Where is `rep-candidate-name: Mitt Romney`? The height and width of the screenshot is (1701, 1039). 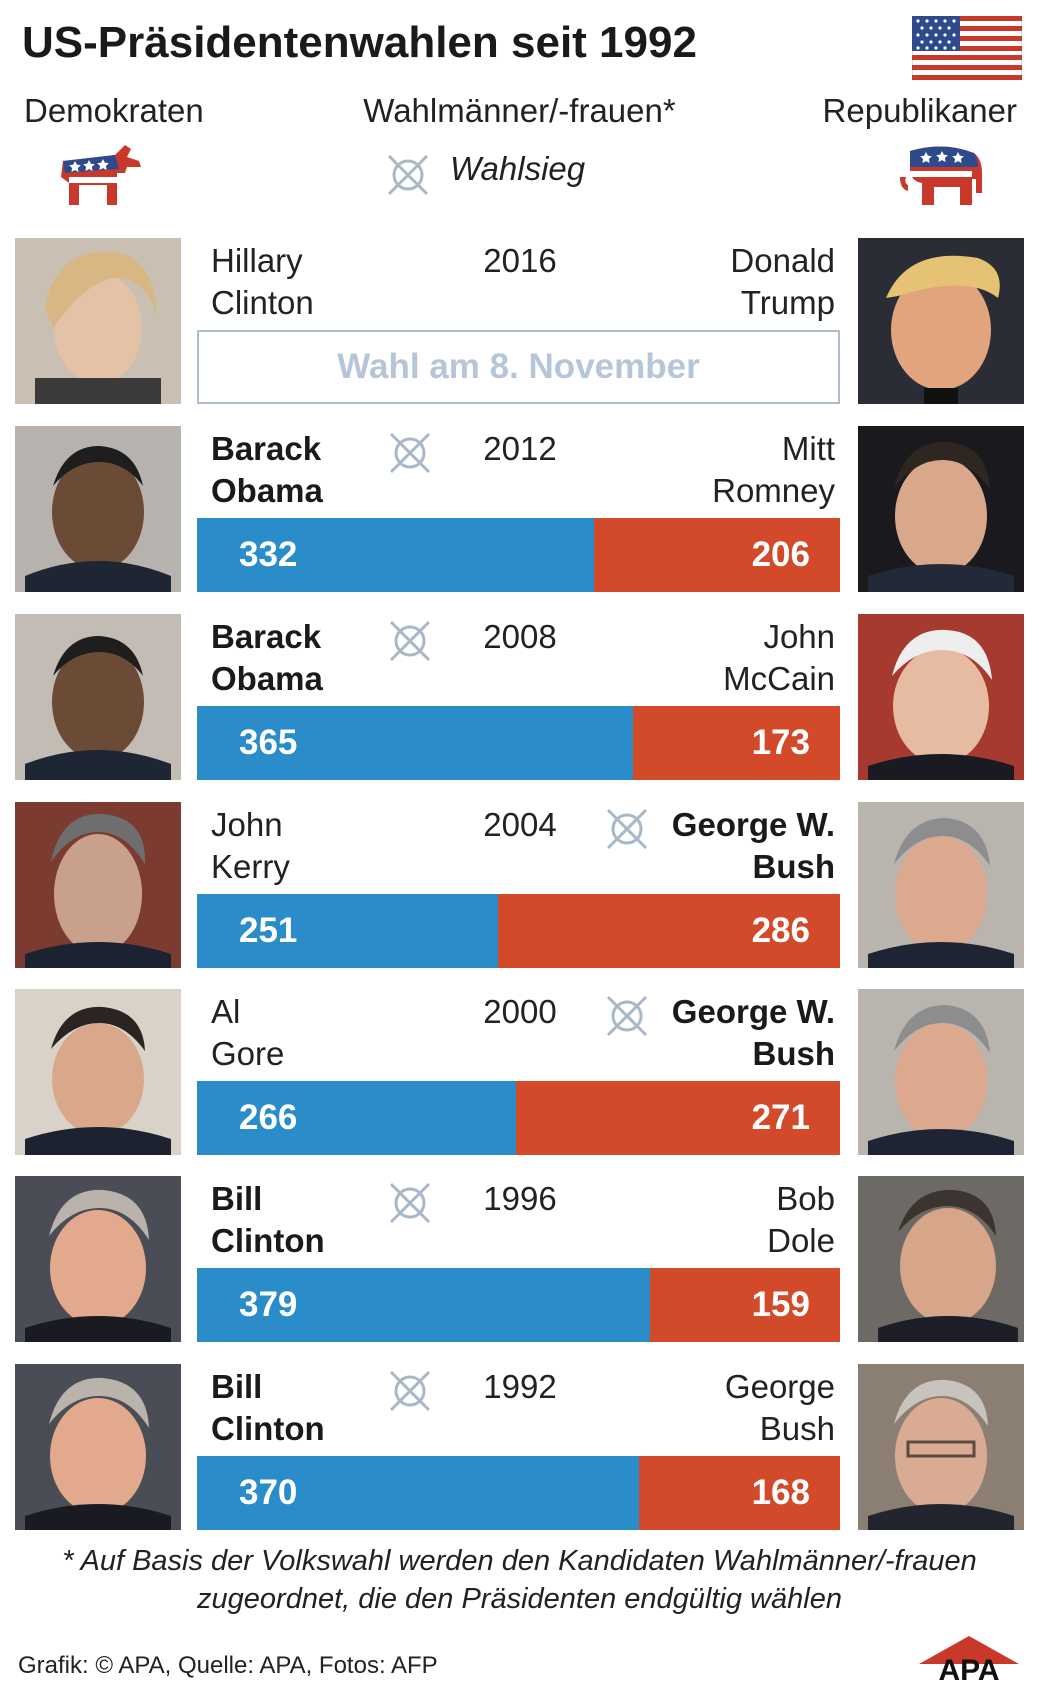 rep-candidate-name: Mitt Romney is located at coordinates (773, 470).